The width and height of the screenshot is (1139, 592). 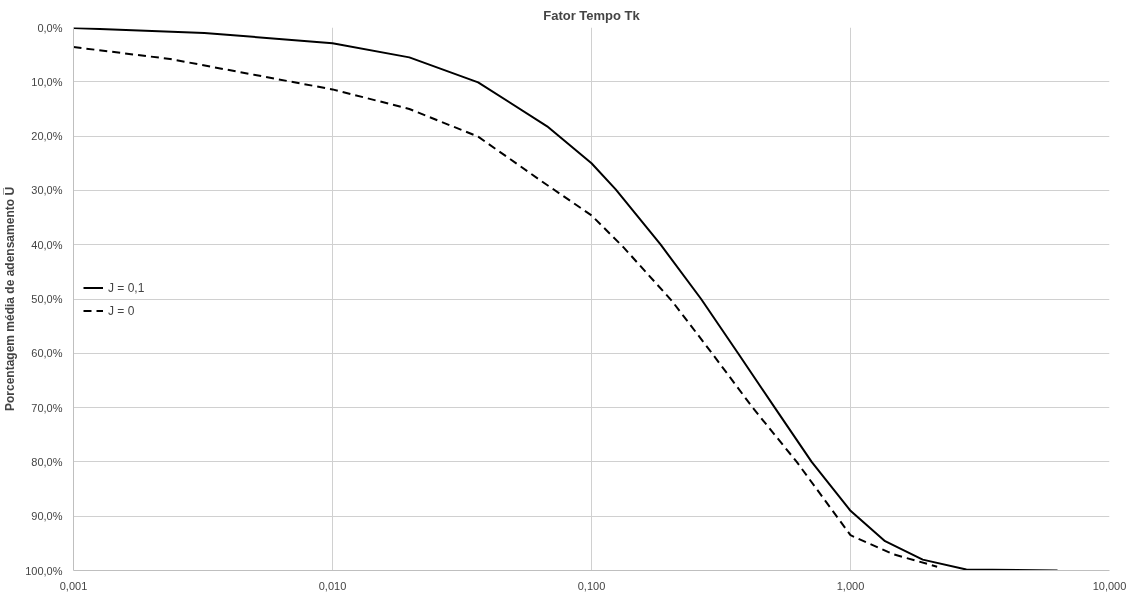 What do you see at coordinates (47, 299) in the screenshot?
I see `y-tick-label: 50,0%` at bounding box center [47, 299].